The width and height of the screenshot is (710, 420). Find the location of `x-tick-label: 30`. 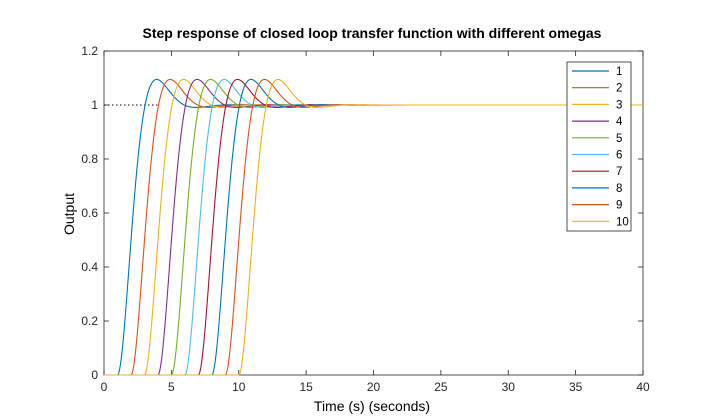

x-tick-label: 30 is located at coordinates (509, 387).